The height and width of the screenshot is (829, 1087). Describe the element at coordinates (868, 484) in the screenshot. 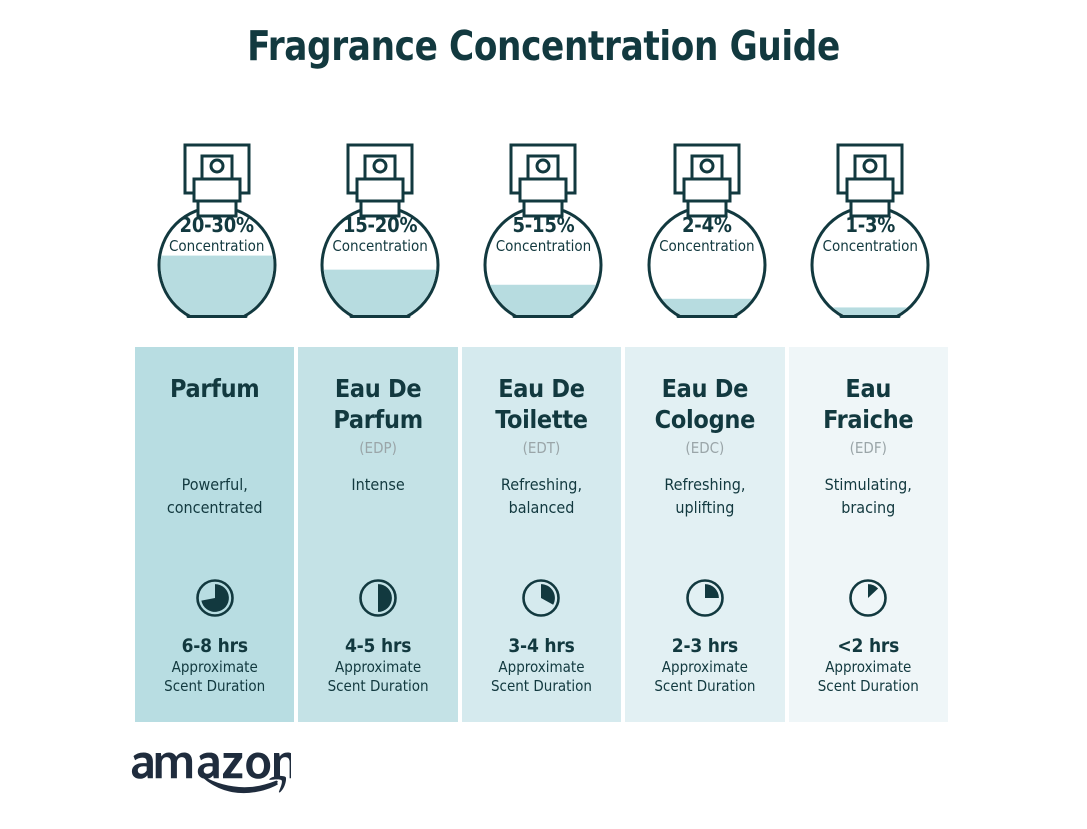

I see `fragrance-description-line: Stimulating,` at that location.